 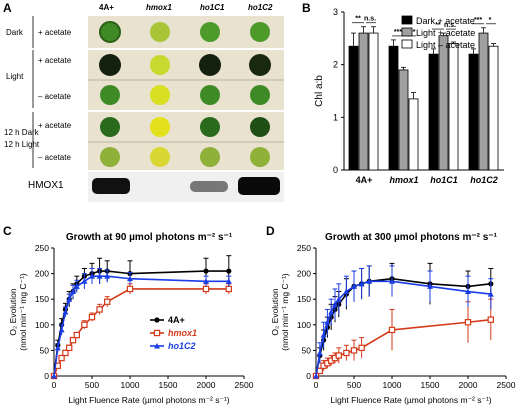 What do you see at coordinates (398, 32) in the screenshot?
I see `sig-mark: ***` at bounding box center [398, 32].